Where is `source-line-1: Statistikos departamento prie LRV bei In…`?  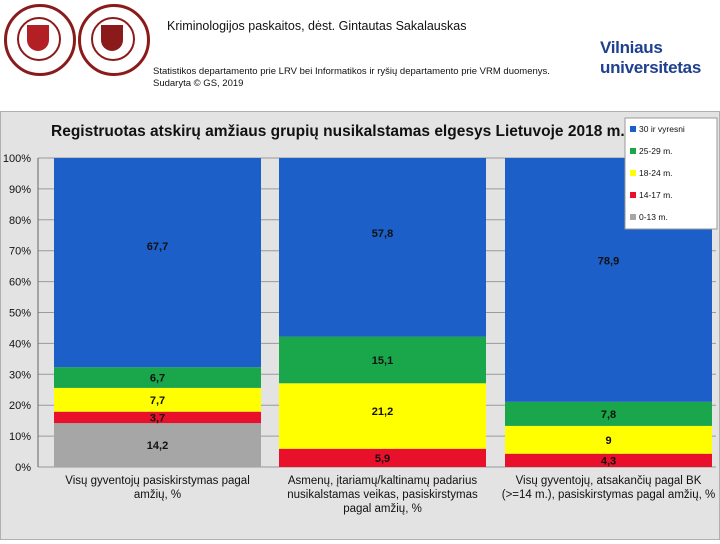 source-line-1: Statistikos departamento prie LRV bei In… is located at coordinates (351, 71).